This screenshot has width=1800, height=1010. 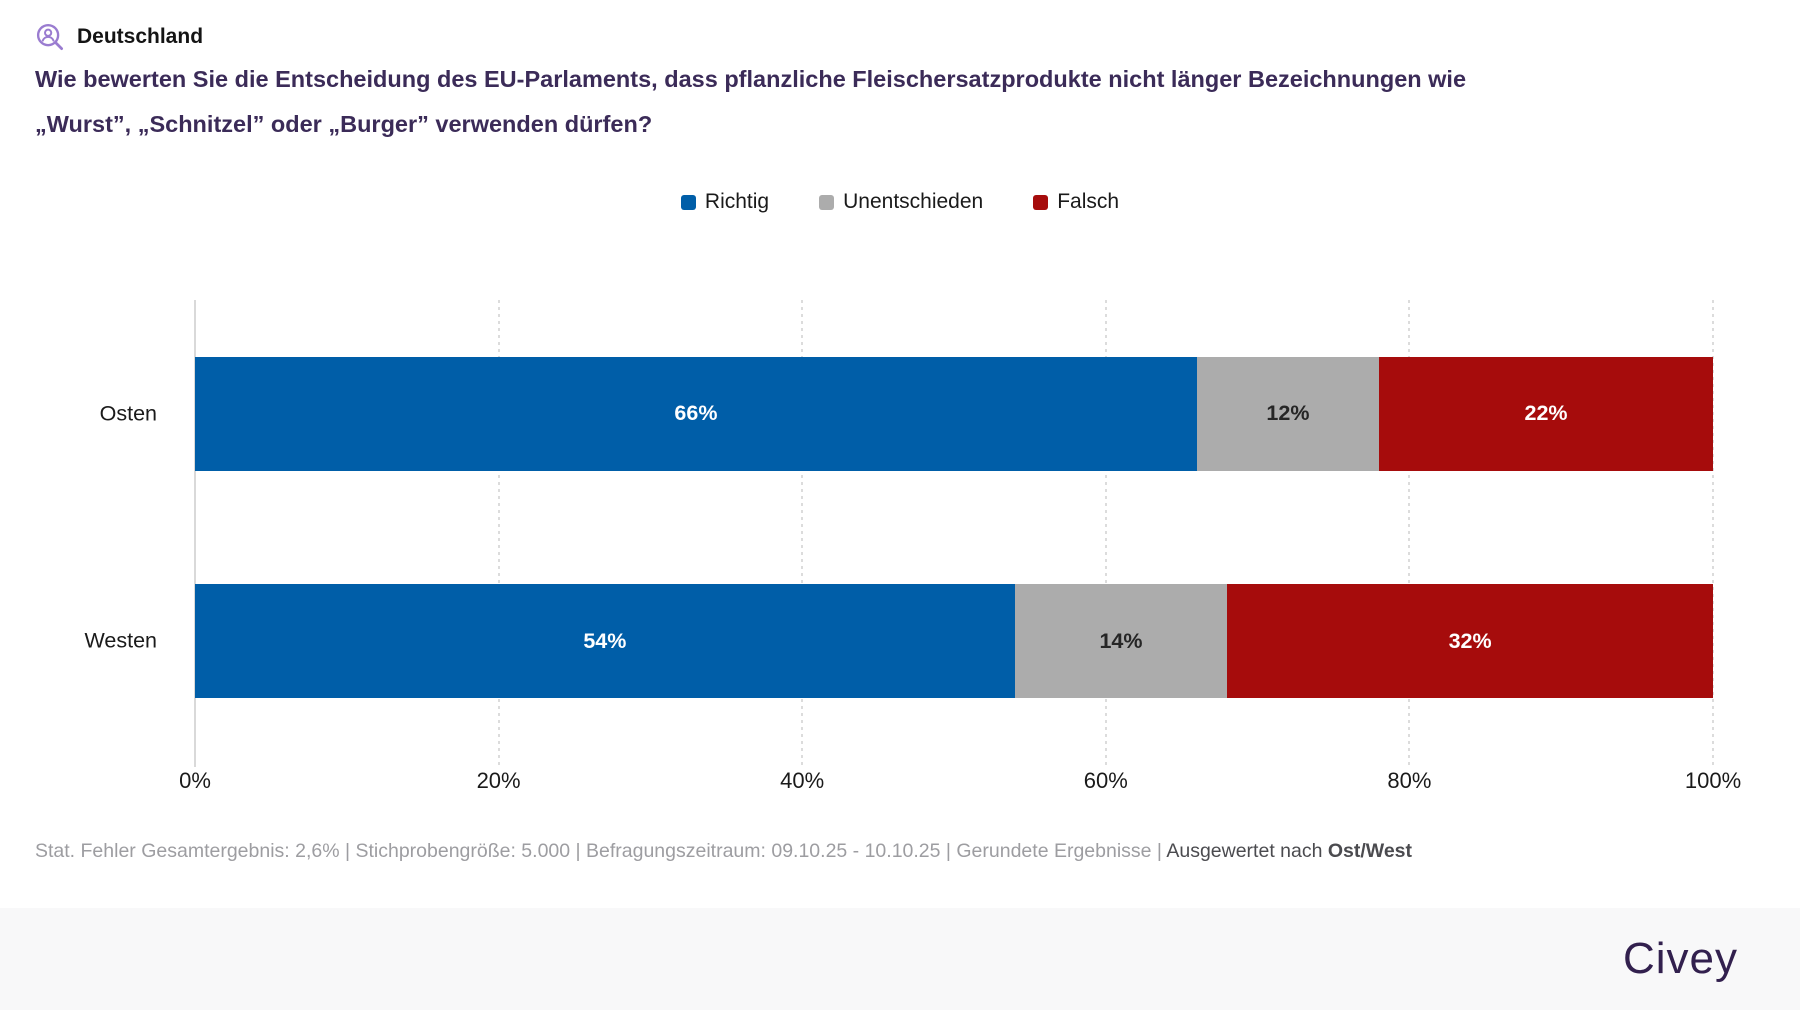 What do you see at coordinates (1370, 851) in the screenshot?
I see `footnote-evaluated-bold: Ost/West` at bounding box center [1370, 851].